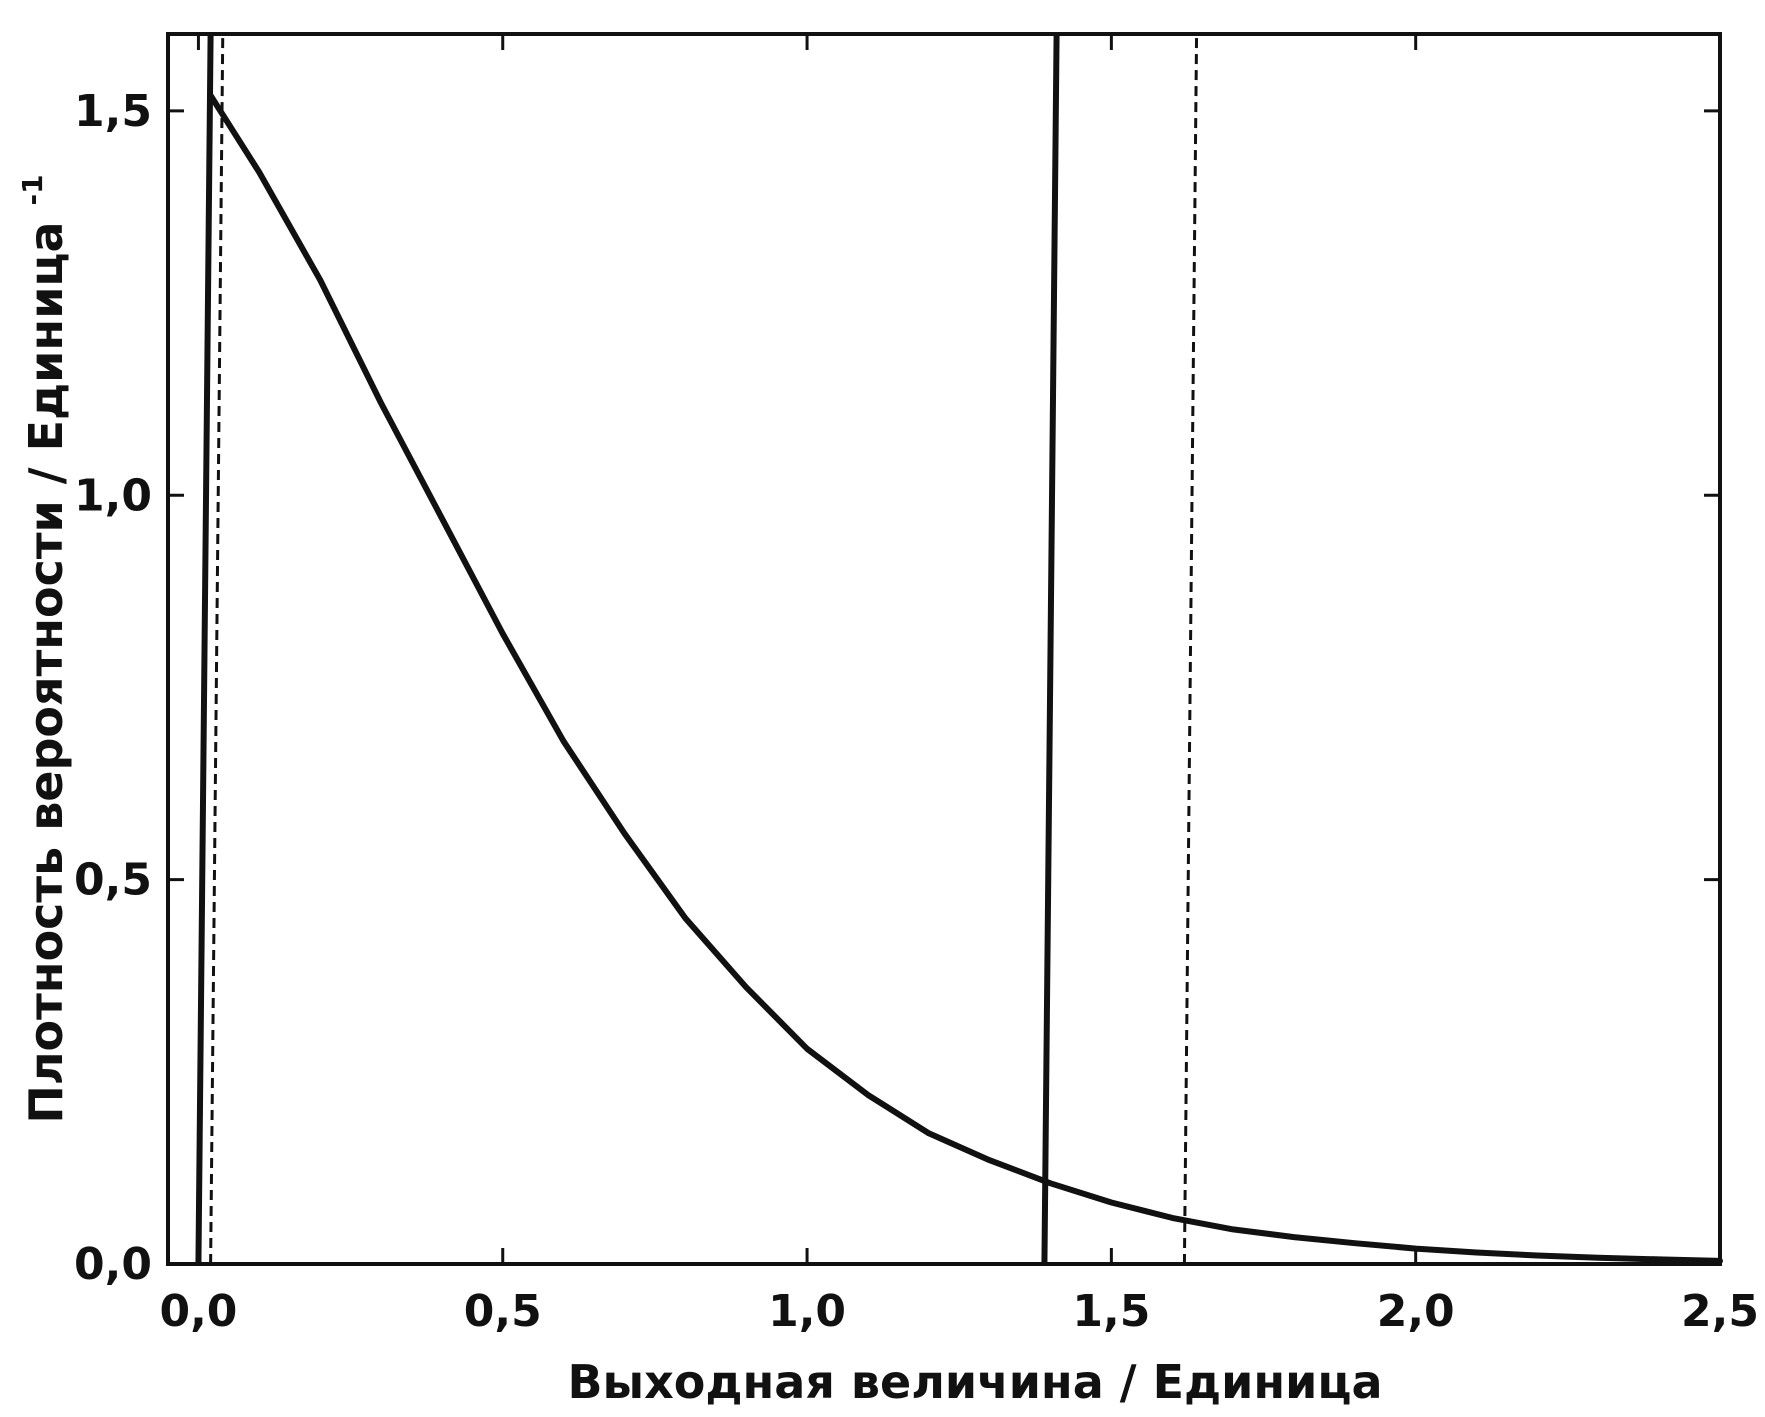 The image size is (1765, 1417). Describe the element at coordinates (113, 880) in the screenshot. I see `y-tick-label: 0,5` at that location.